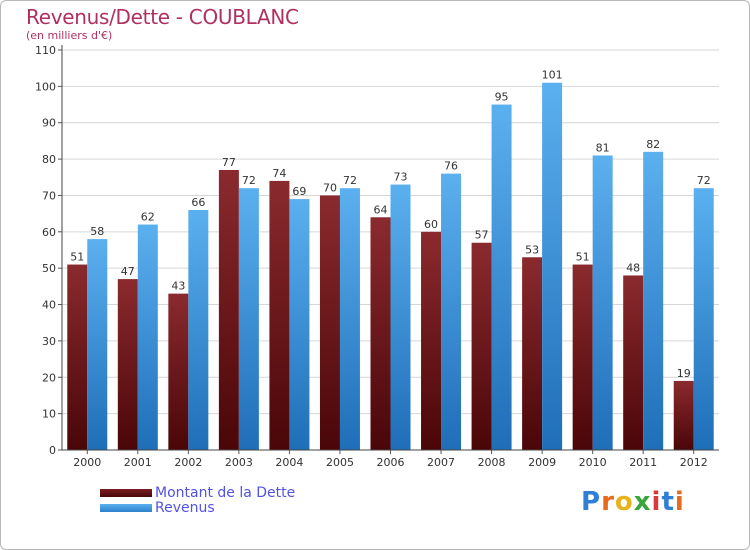 This screenshot has height=550, width=750. I want to click on logo-letter: t, so click(668, 502).